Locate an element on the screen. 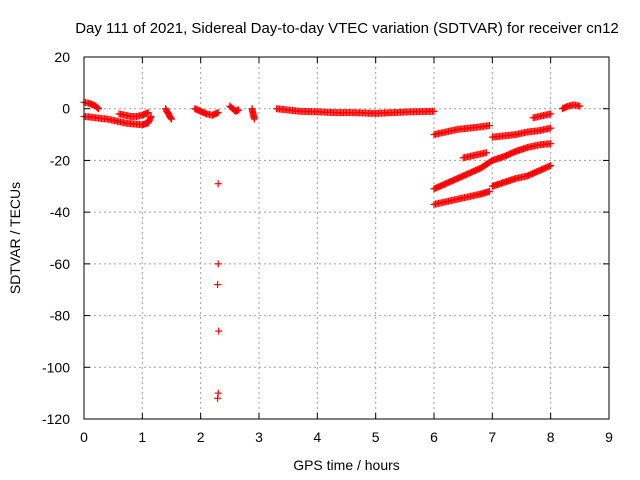 This screenshot has height=480, width=640. x-tick-label: 1 is located at coordinates (142, 437).